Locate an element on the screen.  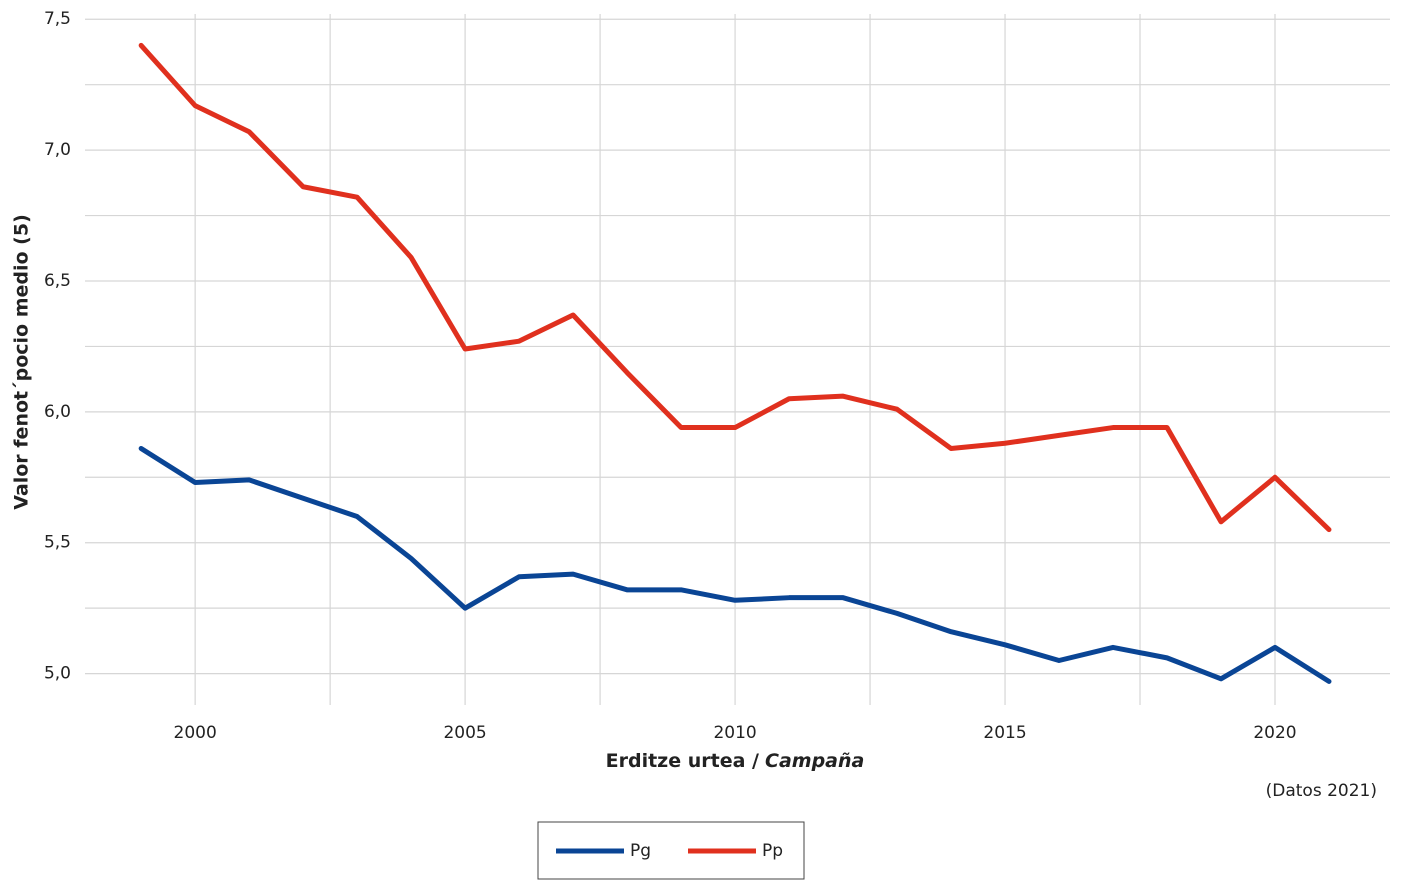
x-tick-label: 2005 is located at coordinates (464, 733).